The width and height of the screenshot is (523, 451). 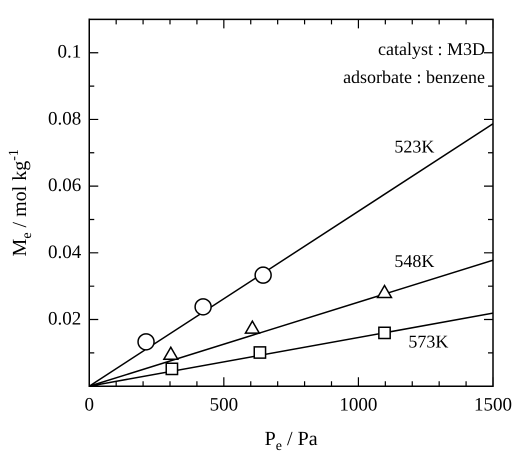 I want to click on annotation: catalyst : M3D, so click(x=431, y=49).